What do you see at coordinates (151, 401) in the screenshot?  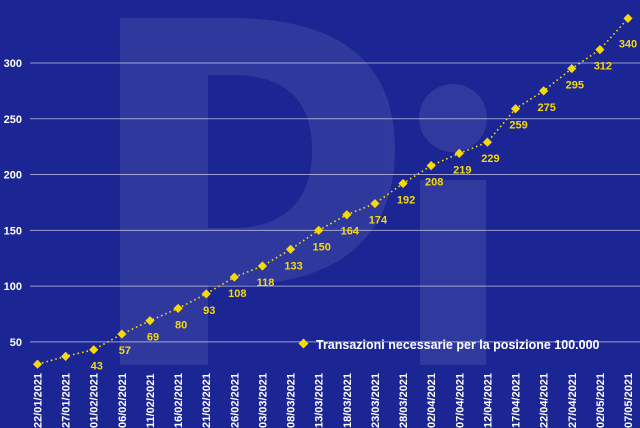 I see `x-tick-label: 11/02/2021` at bounding box center [151, 401].